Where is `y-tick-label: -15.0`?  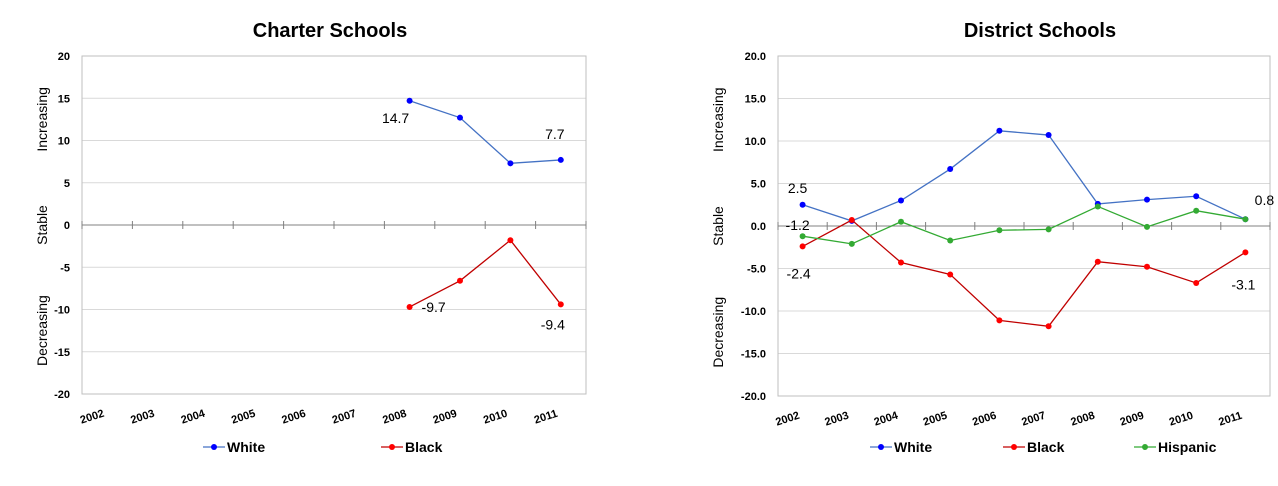
y-tick-label: -15.0 is located at coordinates (753, 355).